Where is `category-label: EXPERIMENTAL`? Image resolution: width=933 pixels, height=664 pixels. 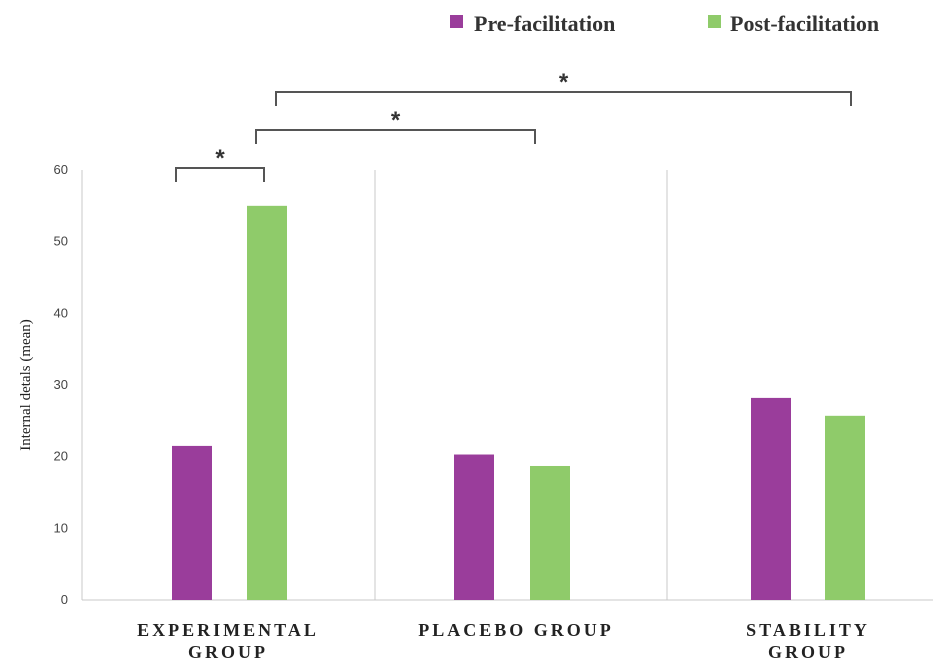 category-label: EXPERIMENTAL is located at coordinates (228, 630).